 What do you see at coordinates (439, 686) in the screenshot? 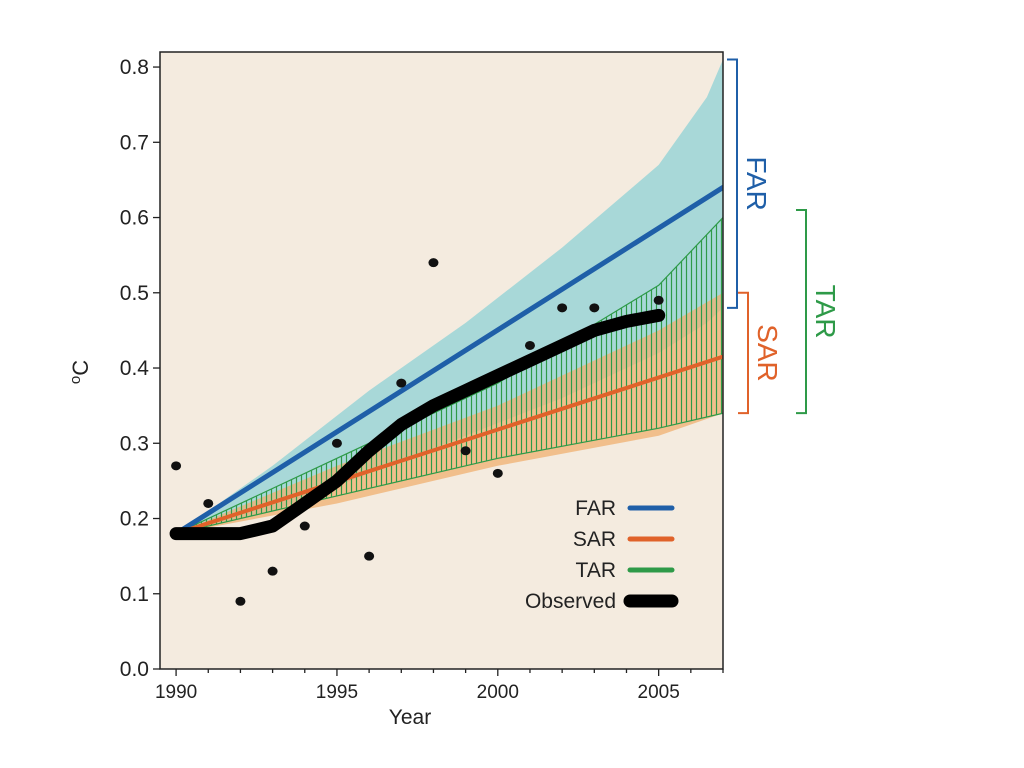
I see `x-axis: 1990 1995 2000 2005` at bounding box center [439, 686].